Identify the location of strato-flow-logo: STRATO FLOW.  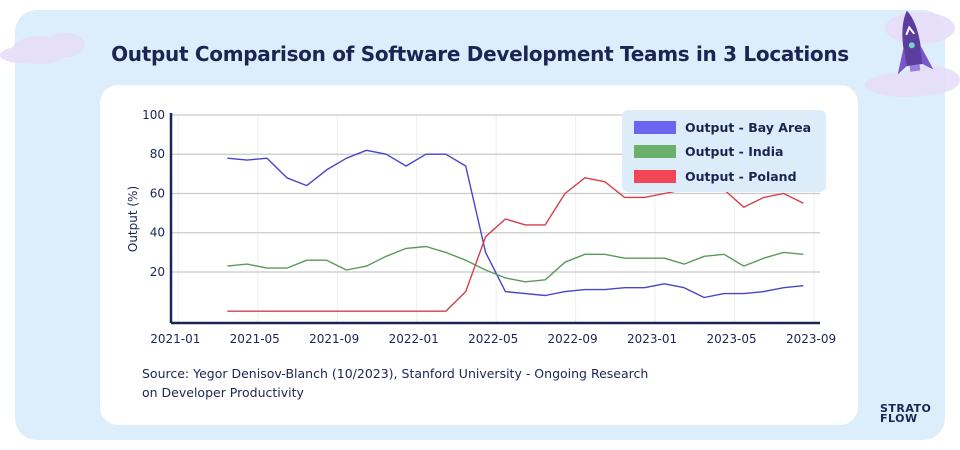
(906, 413).